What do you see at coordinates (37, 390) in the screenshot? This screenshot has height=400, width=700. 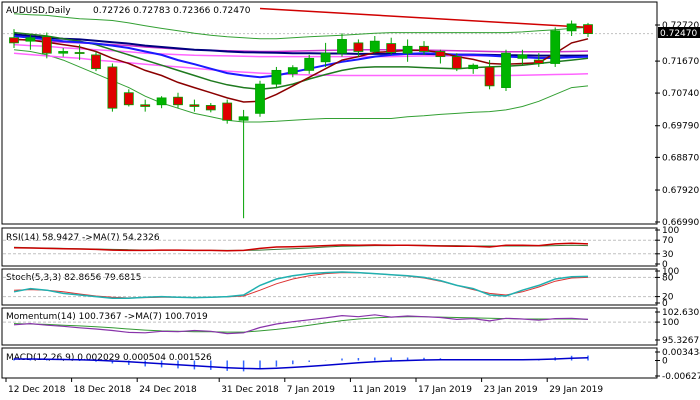 I see `date-tick-label: 12 Dec 2018` at bounding box center [37, 390].